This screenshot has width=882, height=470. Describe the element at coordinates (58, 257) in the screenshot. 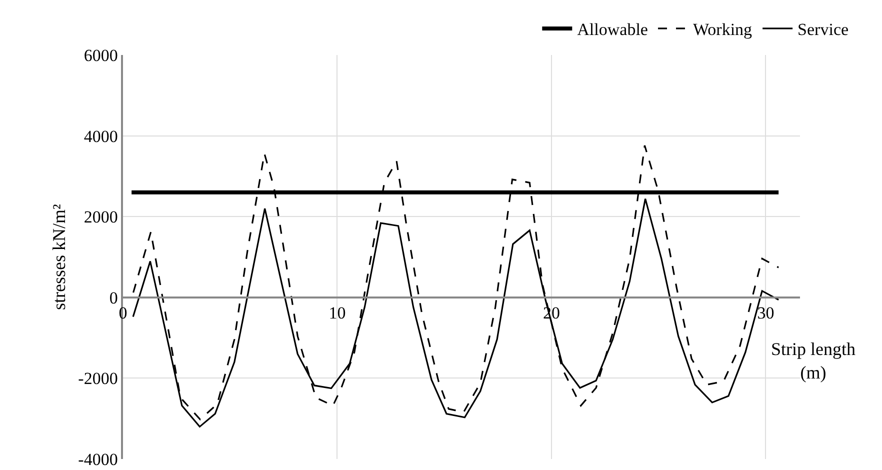

I see `y-axis-title: stresses kN/m²` at that location.